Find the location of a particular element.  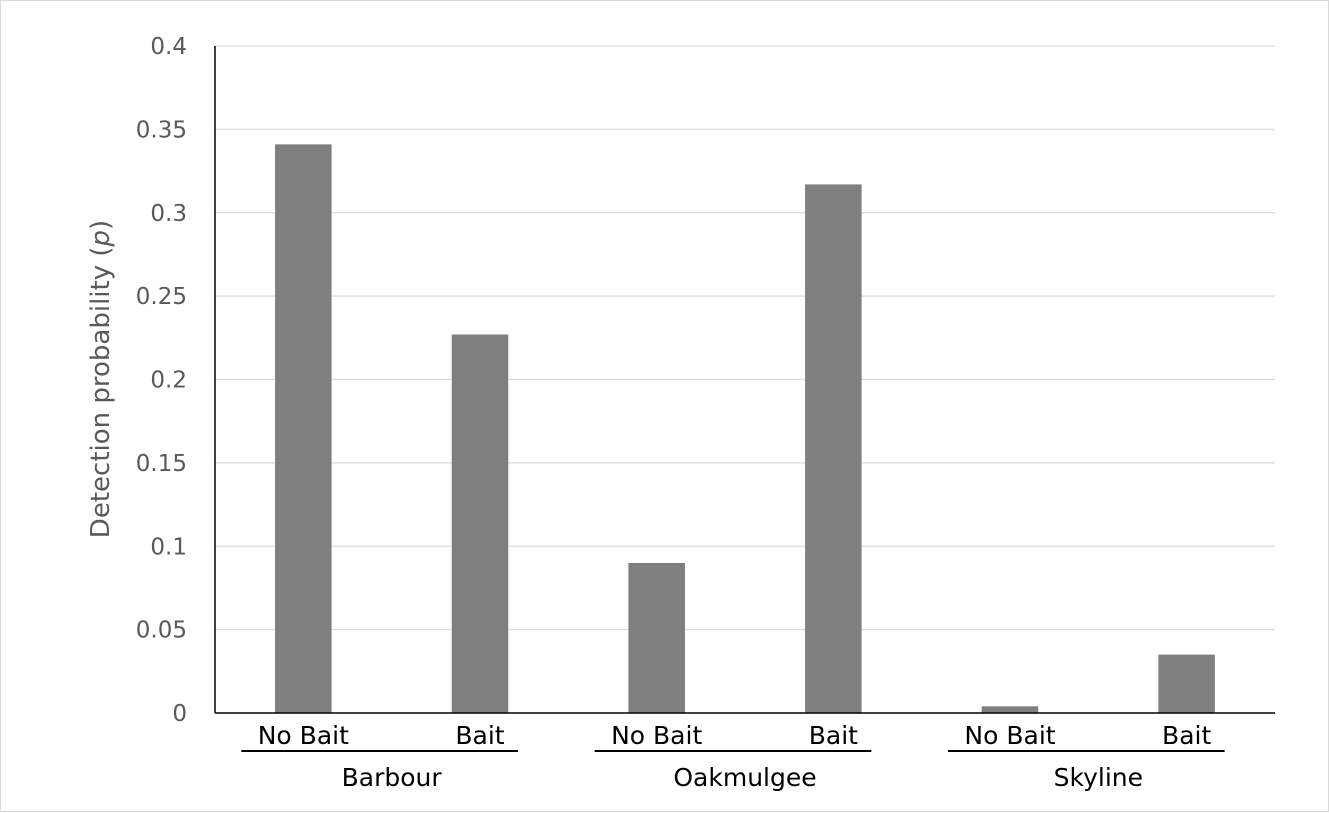

y-tick-labels: 0 0.05 0.1 0.15 0.2 0.25 0.3 0.35 0.4 is located at coordinates (161, 380).